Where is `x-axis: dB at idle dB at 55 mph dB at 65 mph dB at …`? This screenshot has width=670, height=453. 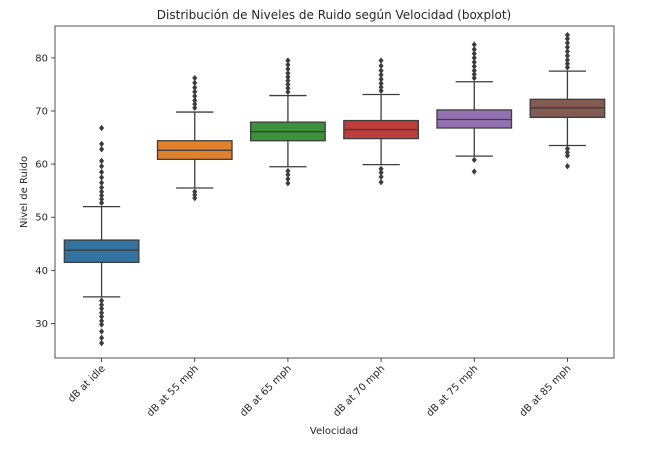 x-axis: dB at idle dB at 55 mph dB at 65 mph dB at … is located at coordinates (320, 388).